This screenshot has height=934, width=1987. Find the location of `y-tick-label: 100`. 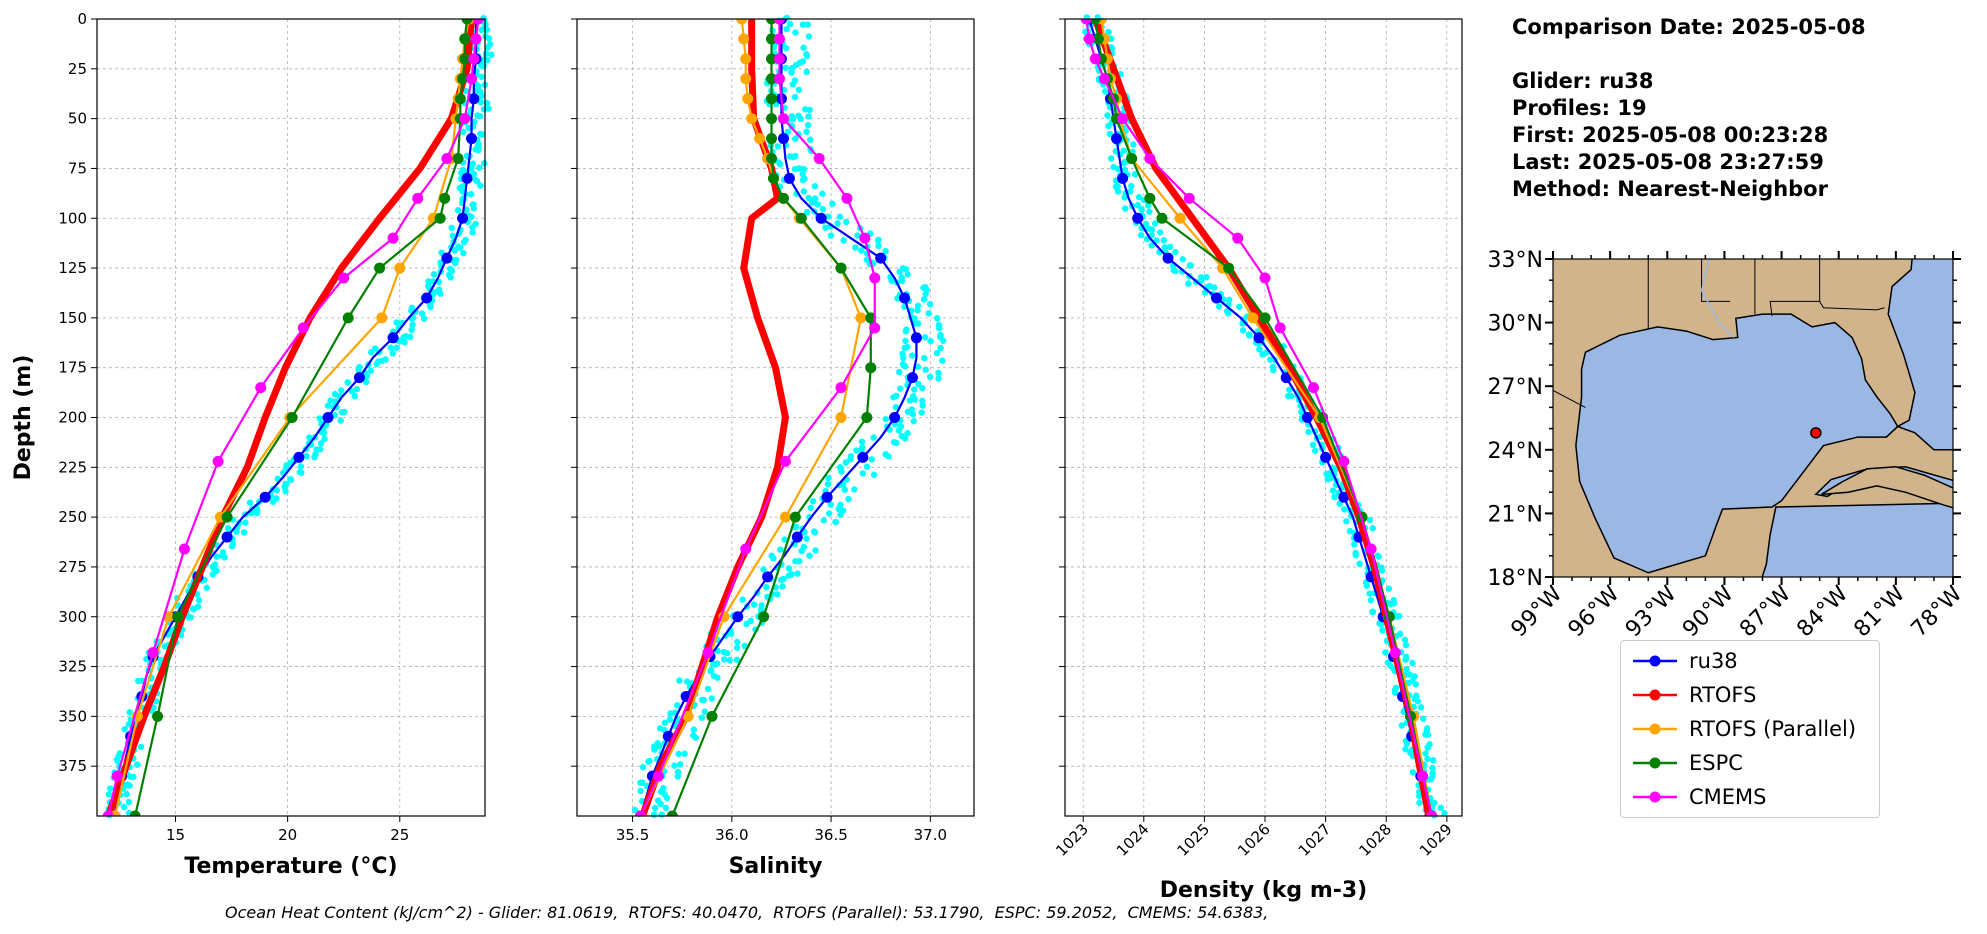

y-tick-label: 100 is located at coordinates (72, 218).